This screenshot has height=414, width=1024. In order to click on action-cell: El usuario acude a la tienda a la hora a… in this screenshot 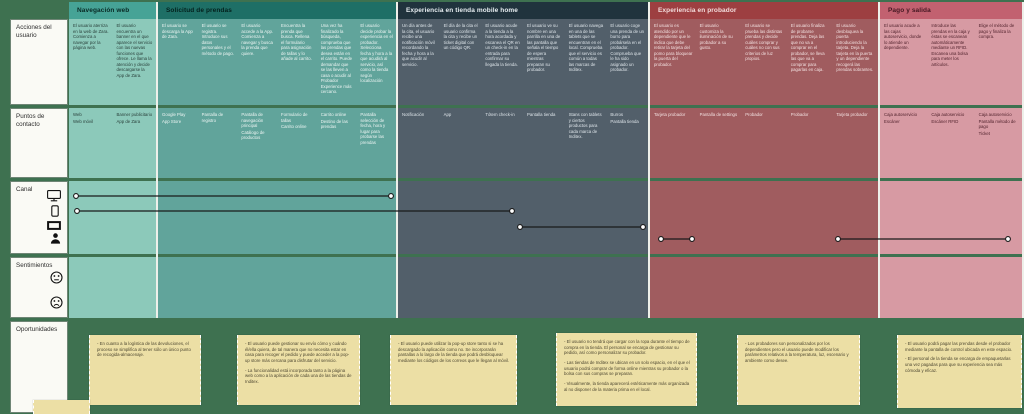, I will do `click(502, 45)`.